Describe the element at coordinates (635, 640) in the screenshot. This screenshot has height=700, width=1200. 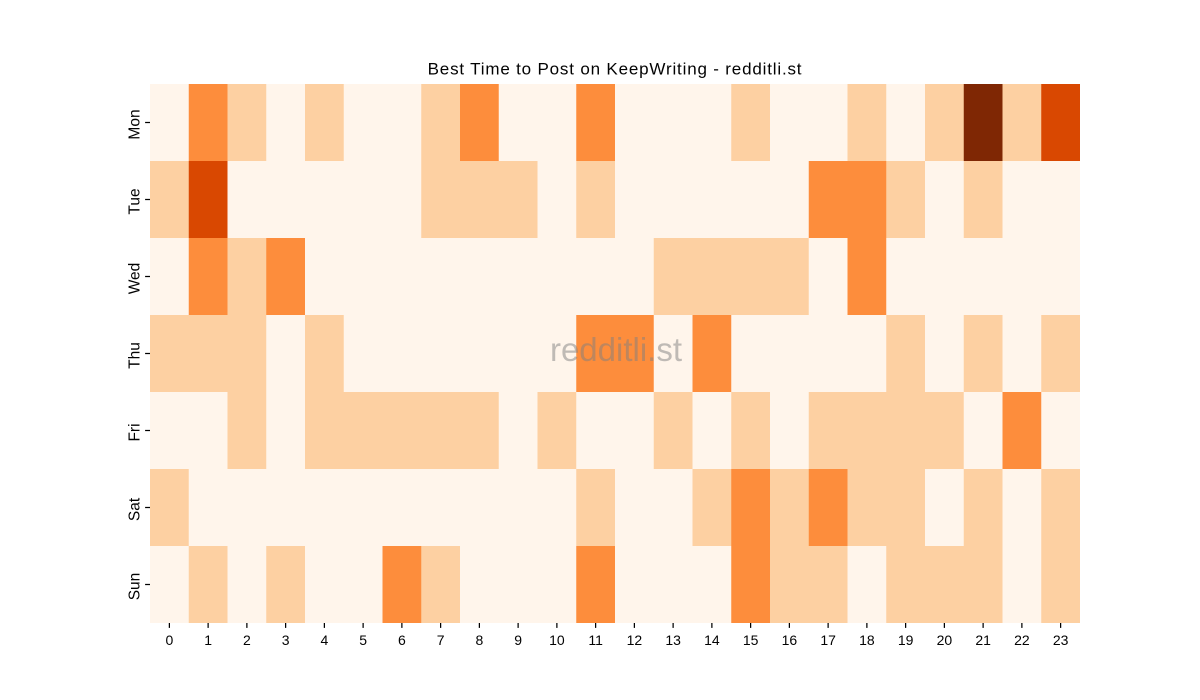
I see `svg-text: 12` at that location.